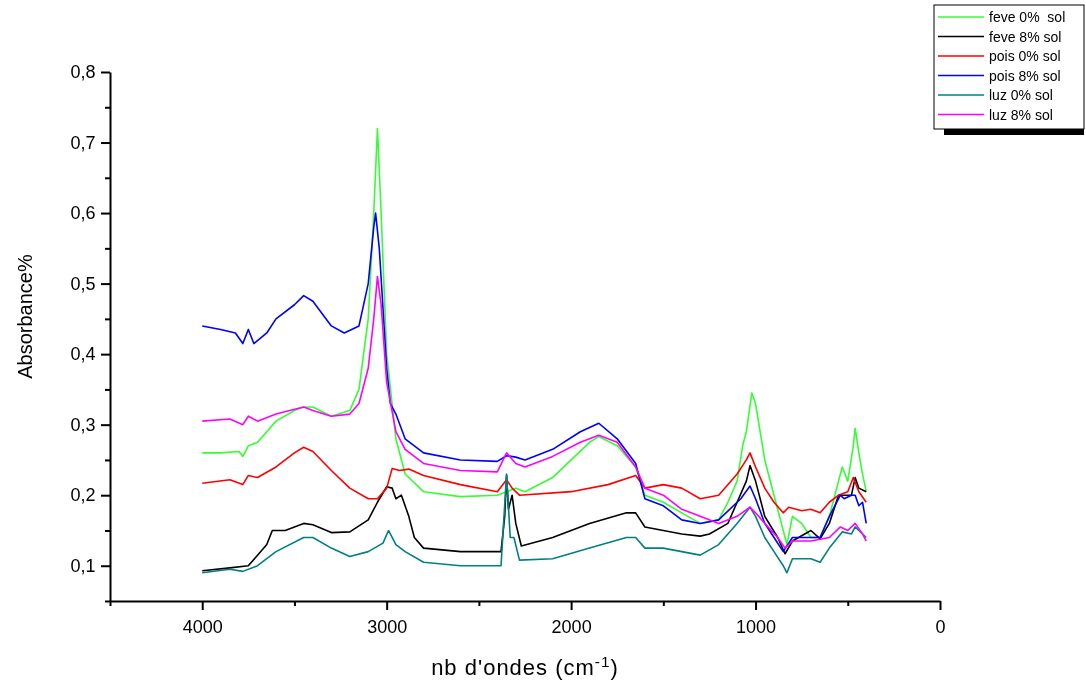  What do you see at coordinates (1021, 95) in the screenshot?
I see `legend-label: luz 0% sol` at bounding box center [1021, 95].